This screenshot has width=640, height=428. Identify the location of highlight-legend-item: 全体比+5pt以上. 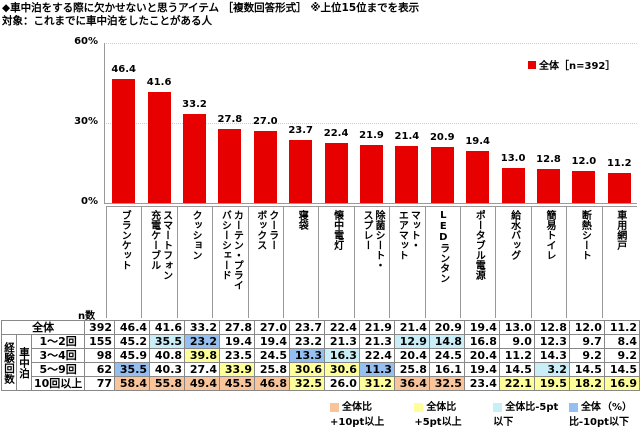
(448, 413).